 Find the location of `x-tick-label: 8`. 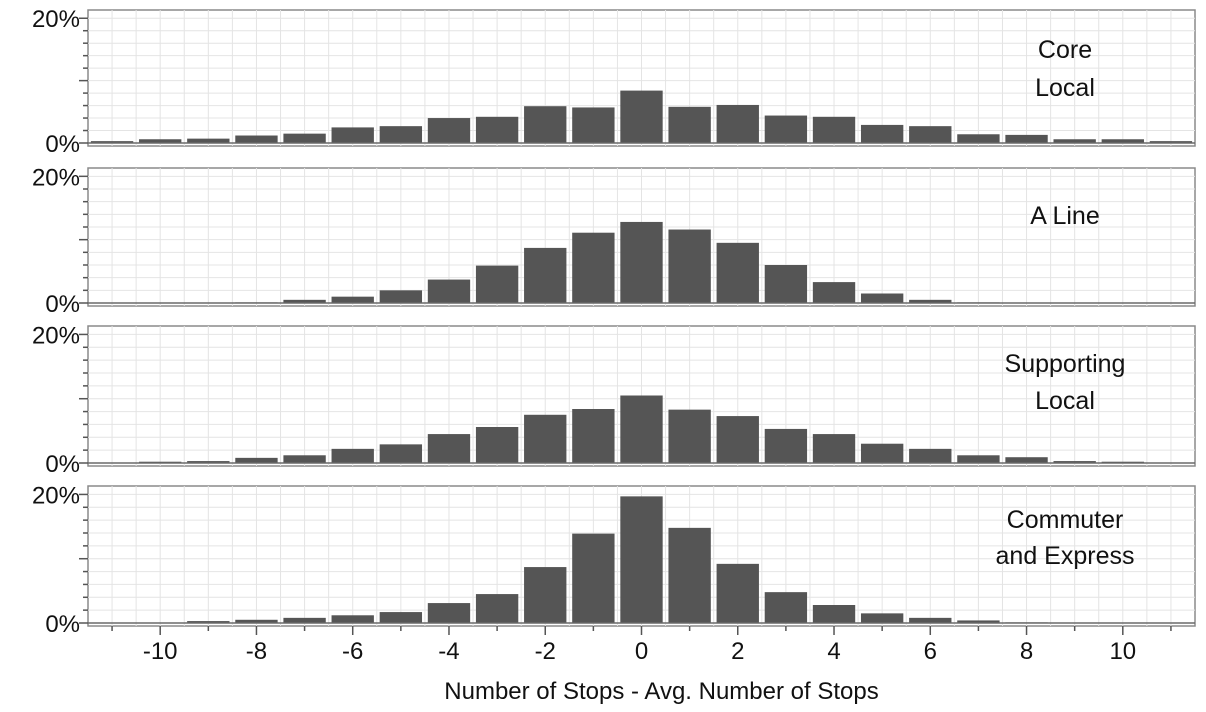

x-tick-label: 8 is located at coordinates (1026, 651).